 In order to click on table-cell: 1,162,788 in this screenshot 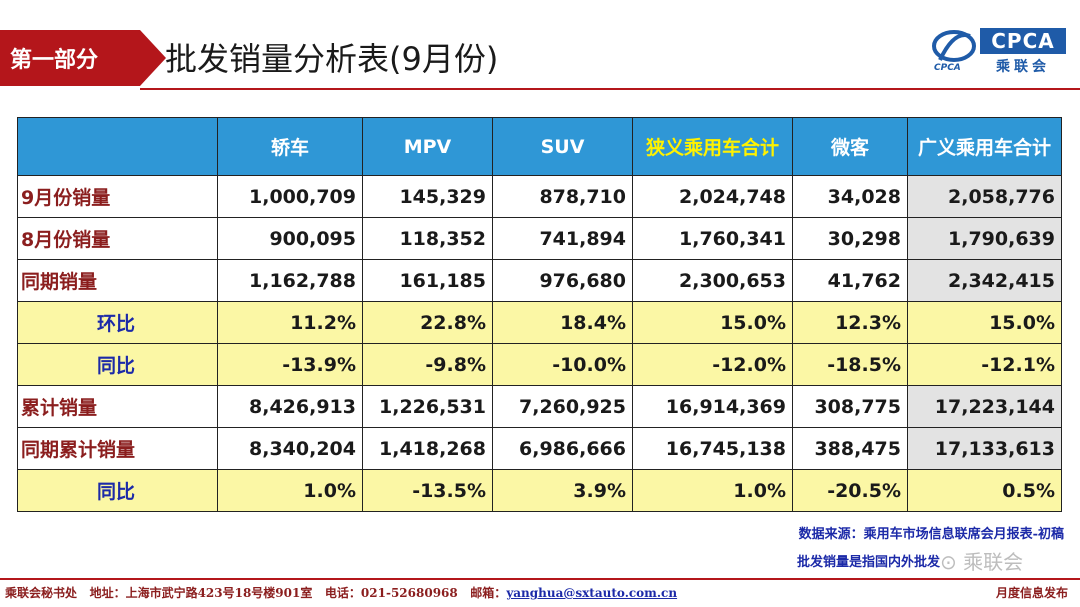, I will do `click(290, 280)`.